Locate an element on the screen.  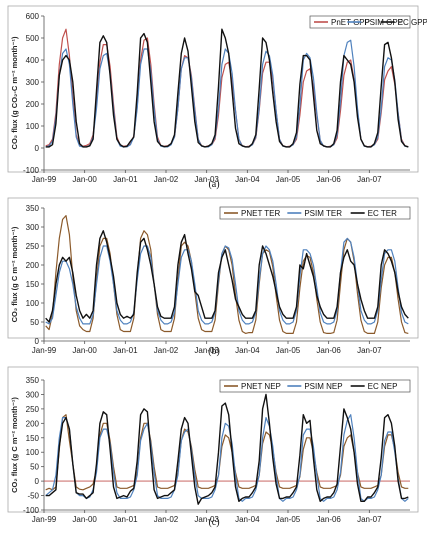
panel-caption: (a) is located at coordinates (213, 184).